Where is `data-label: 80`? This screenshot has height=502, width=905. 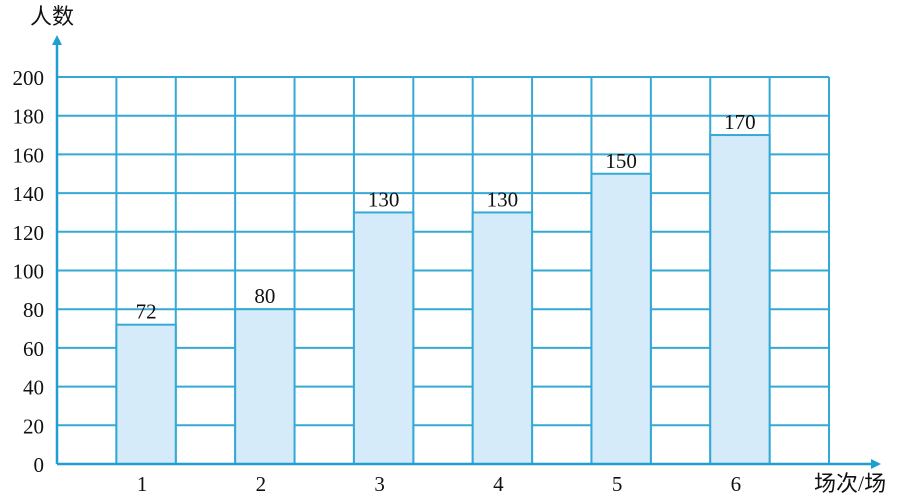 data-label: 80 is located at coordinates (264, 296).